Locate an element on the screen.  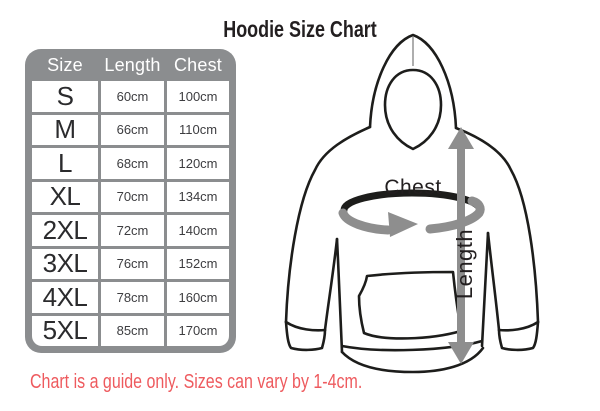
size-cell: M is located at coordinates (65, 129).